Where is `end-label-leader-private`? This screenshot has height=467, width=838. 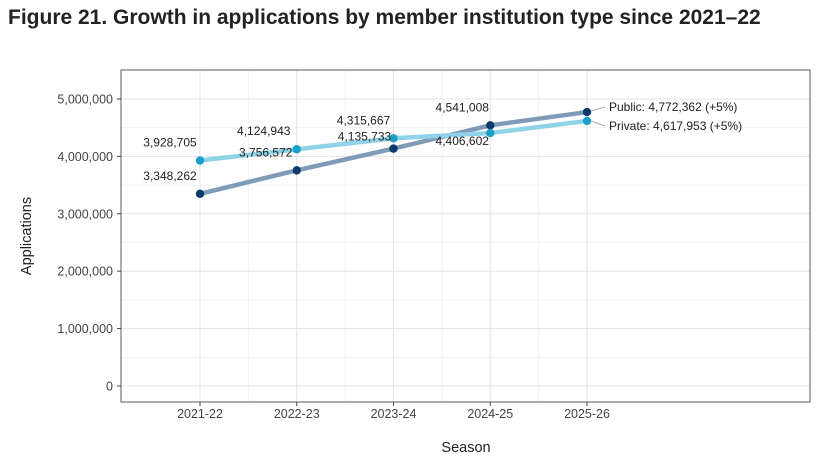
end-label-leader-private is located at coordinates (598, 123).